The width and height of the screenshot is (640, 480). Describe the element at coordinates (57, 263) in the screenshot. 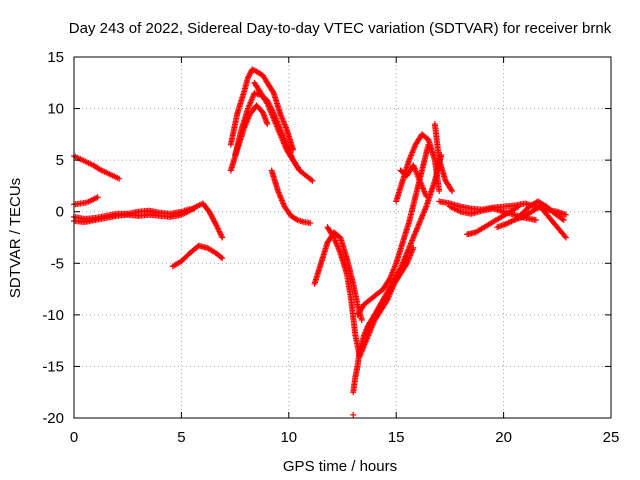

I see `y-tick-label: -5` at that location.